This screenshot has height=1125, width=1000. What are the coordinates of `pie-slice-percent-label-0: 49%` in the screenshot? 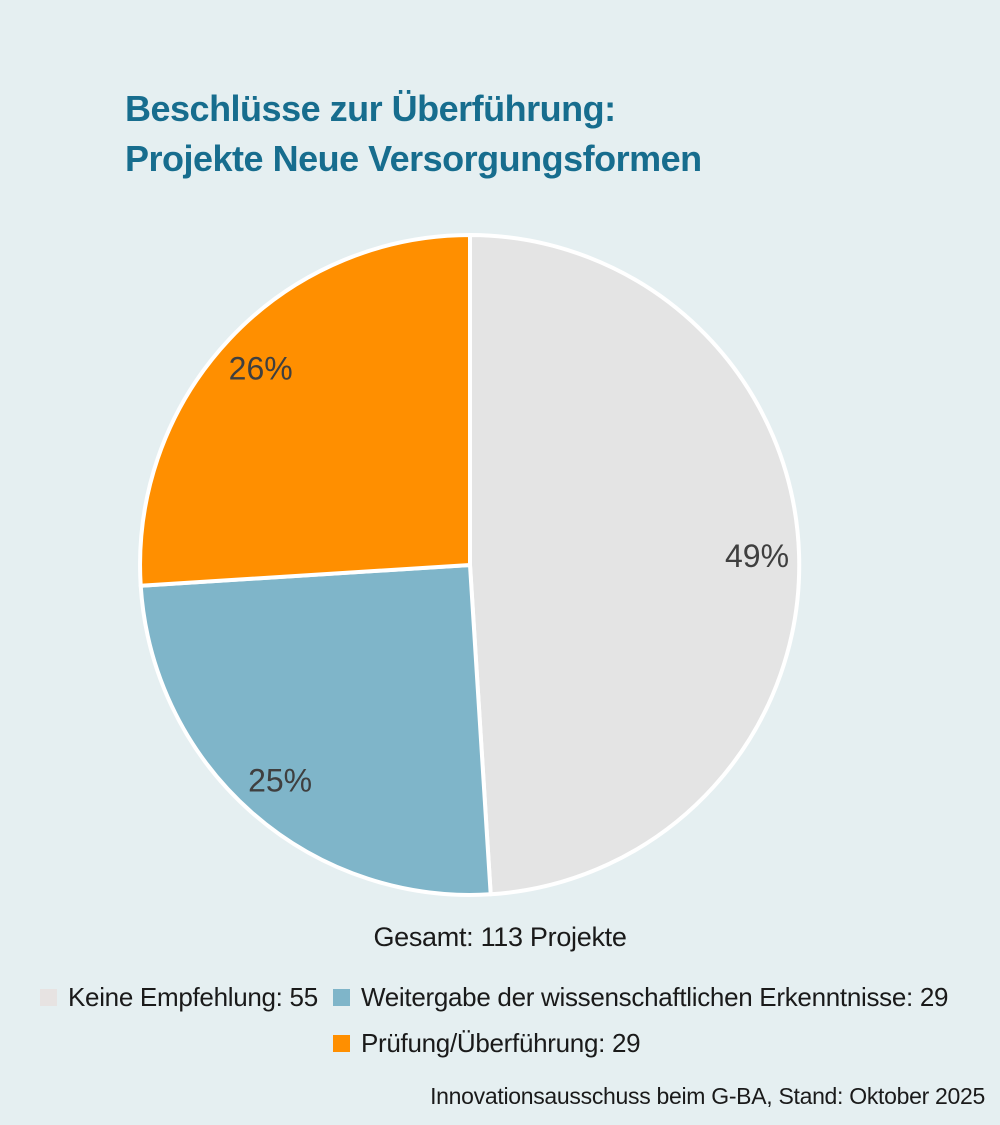 It's located at (757, 556).